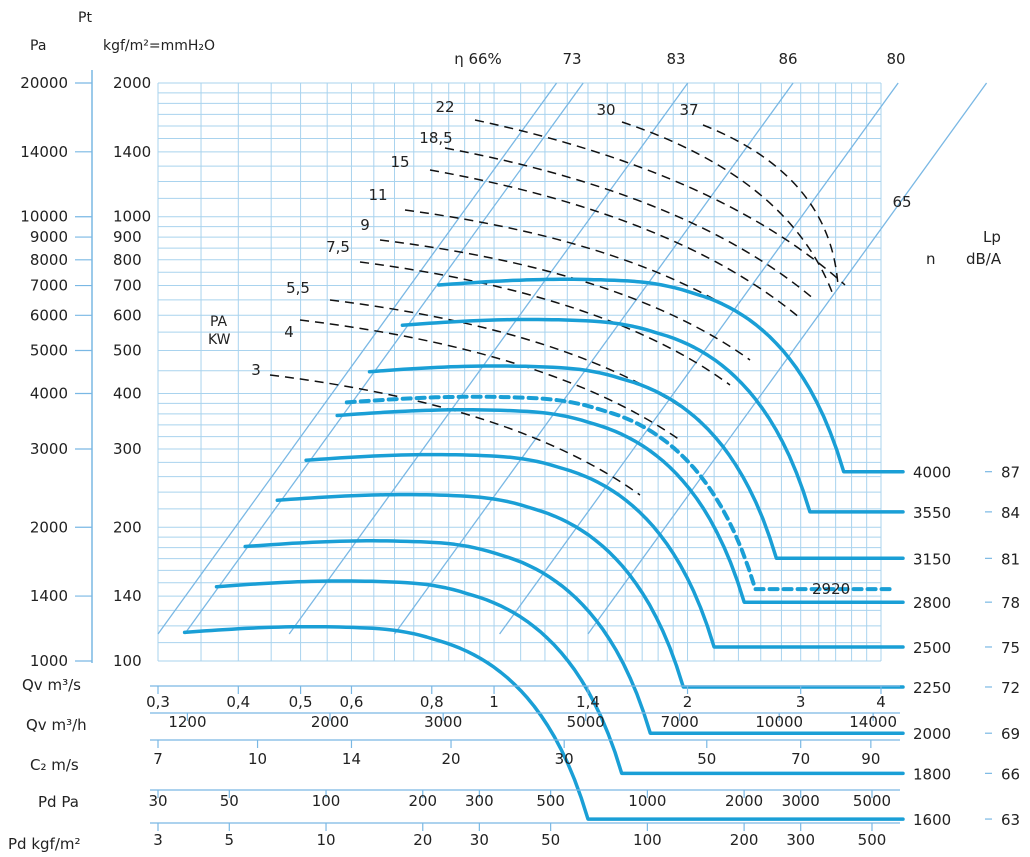 The height and width of the screenshot is (857, 1030). Describe the element at coordinates (688, 702) in the screenshot. I see `scale-tick-label: 2` at that location.